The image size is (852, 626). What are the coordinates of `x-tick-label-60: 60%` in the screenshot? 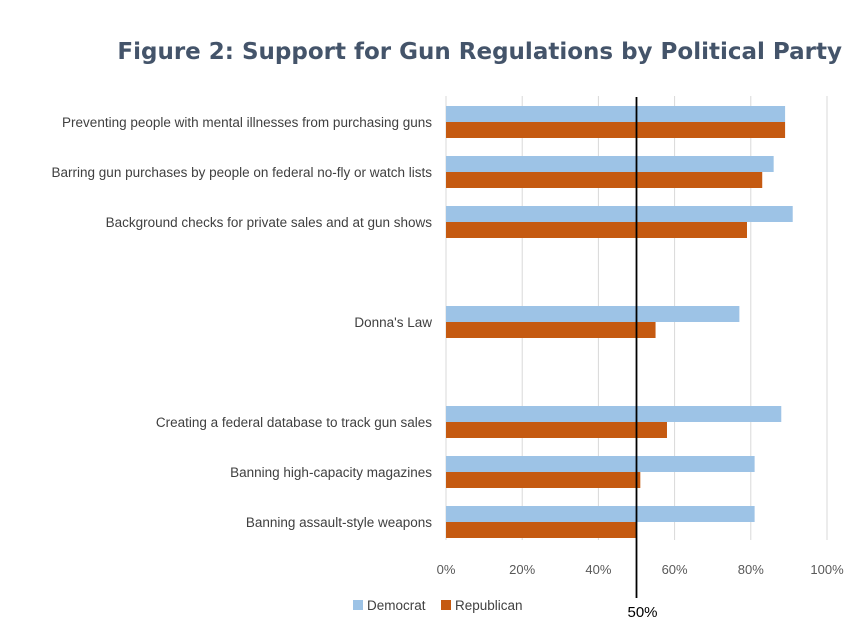 It's located at (675, 569).